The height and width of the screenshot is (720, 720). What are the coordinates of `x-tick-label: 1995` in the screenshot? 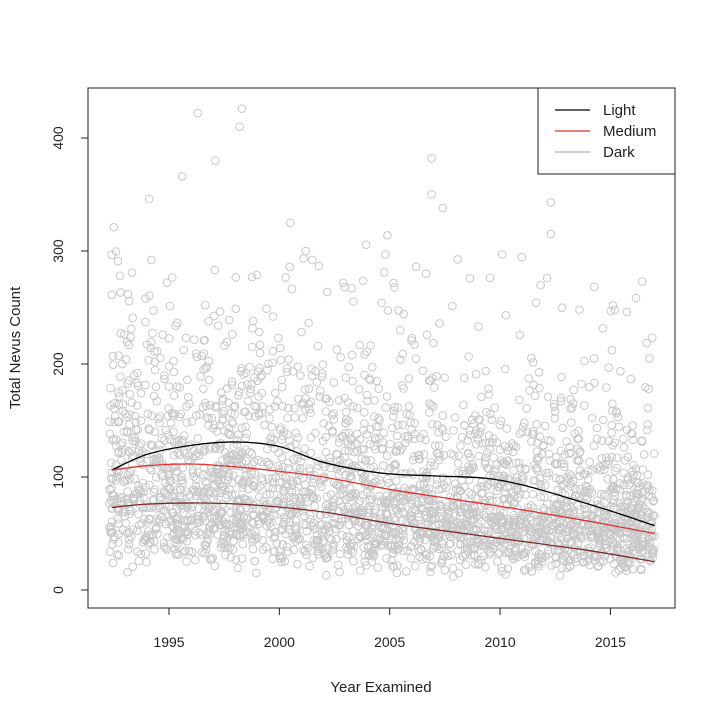 It's located at (168, 642).